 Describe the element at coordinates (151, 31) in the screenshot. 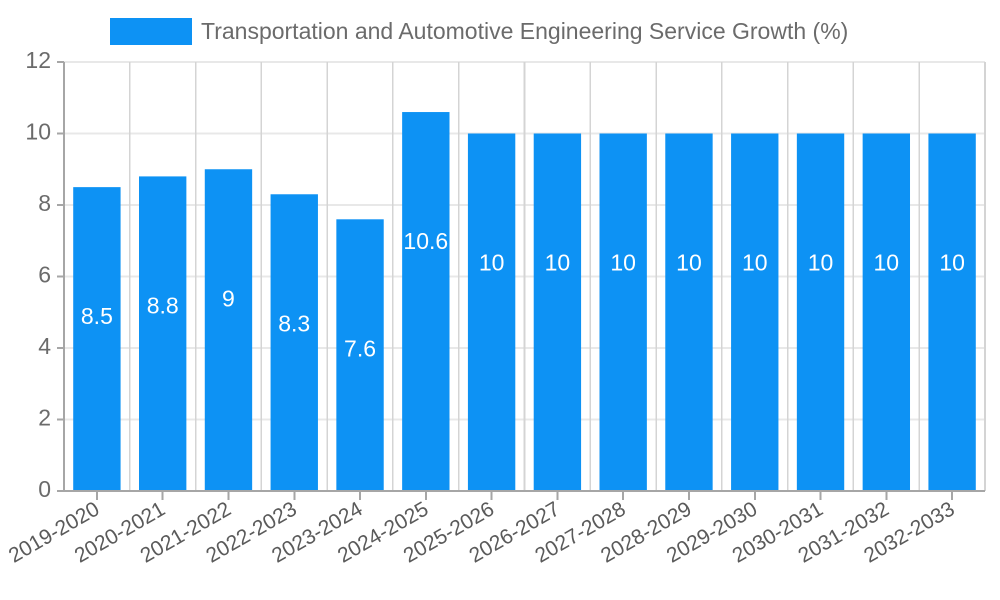

I see `legend-swatch` at that location.